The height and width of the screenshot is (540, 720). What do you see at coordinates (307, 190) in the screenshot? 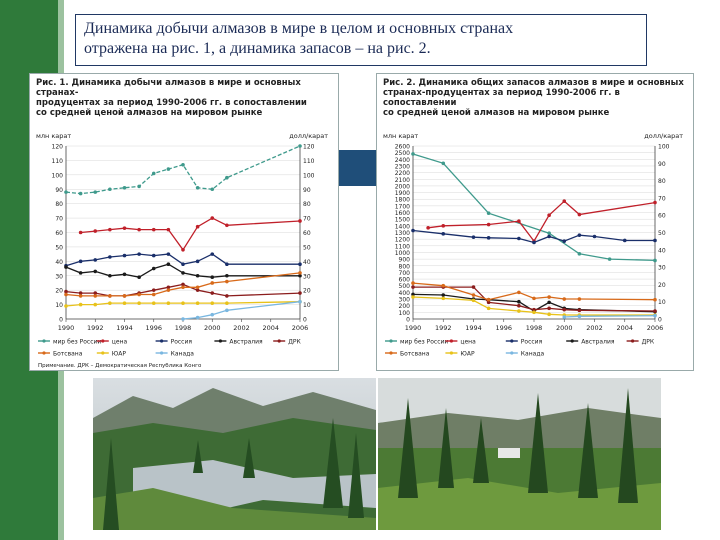
I see `y-right-tick-label: 90` at bounding box center [307, 190].